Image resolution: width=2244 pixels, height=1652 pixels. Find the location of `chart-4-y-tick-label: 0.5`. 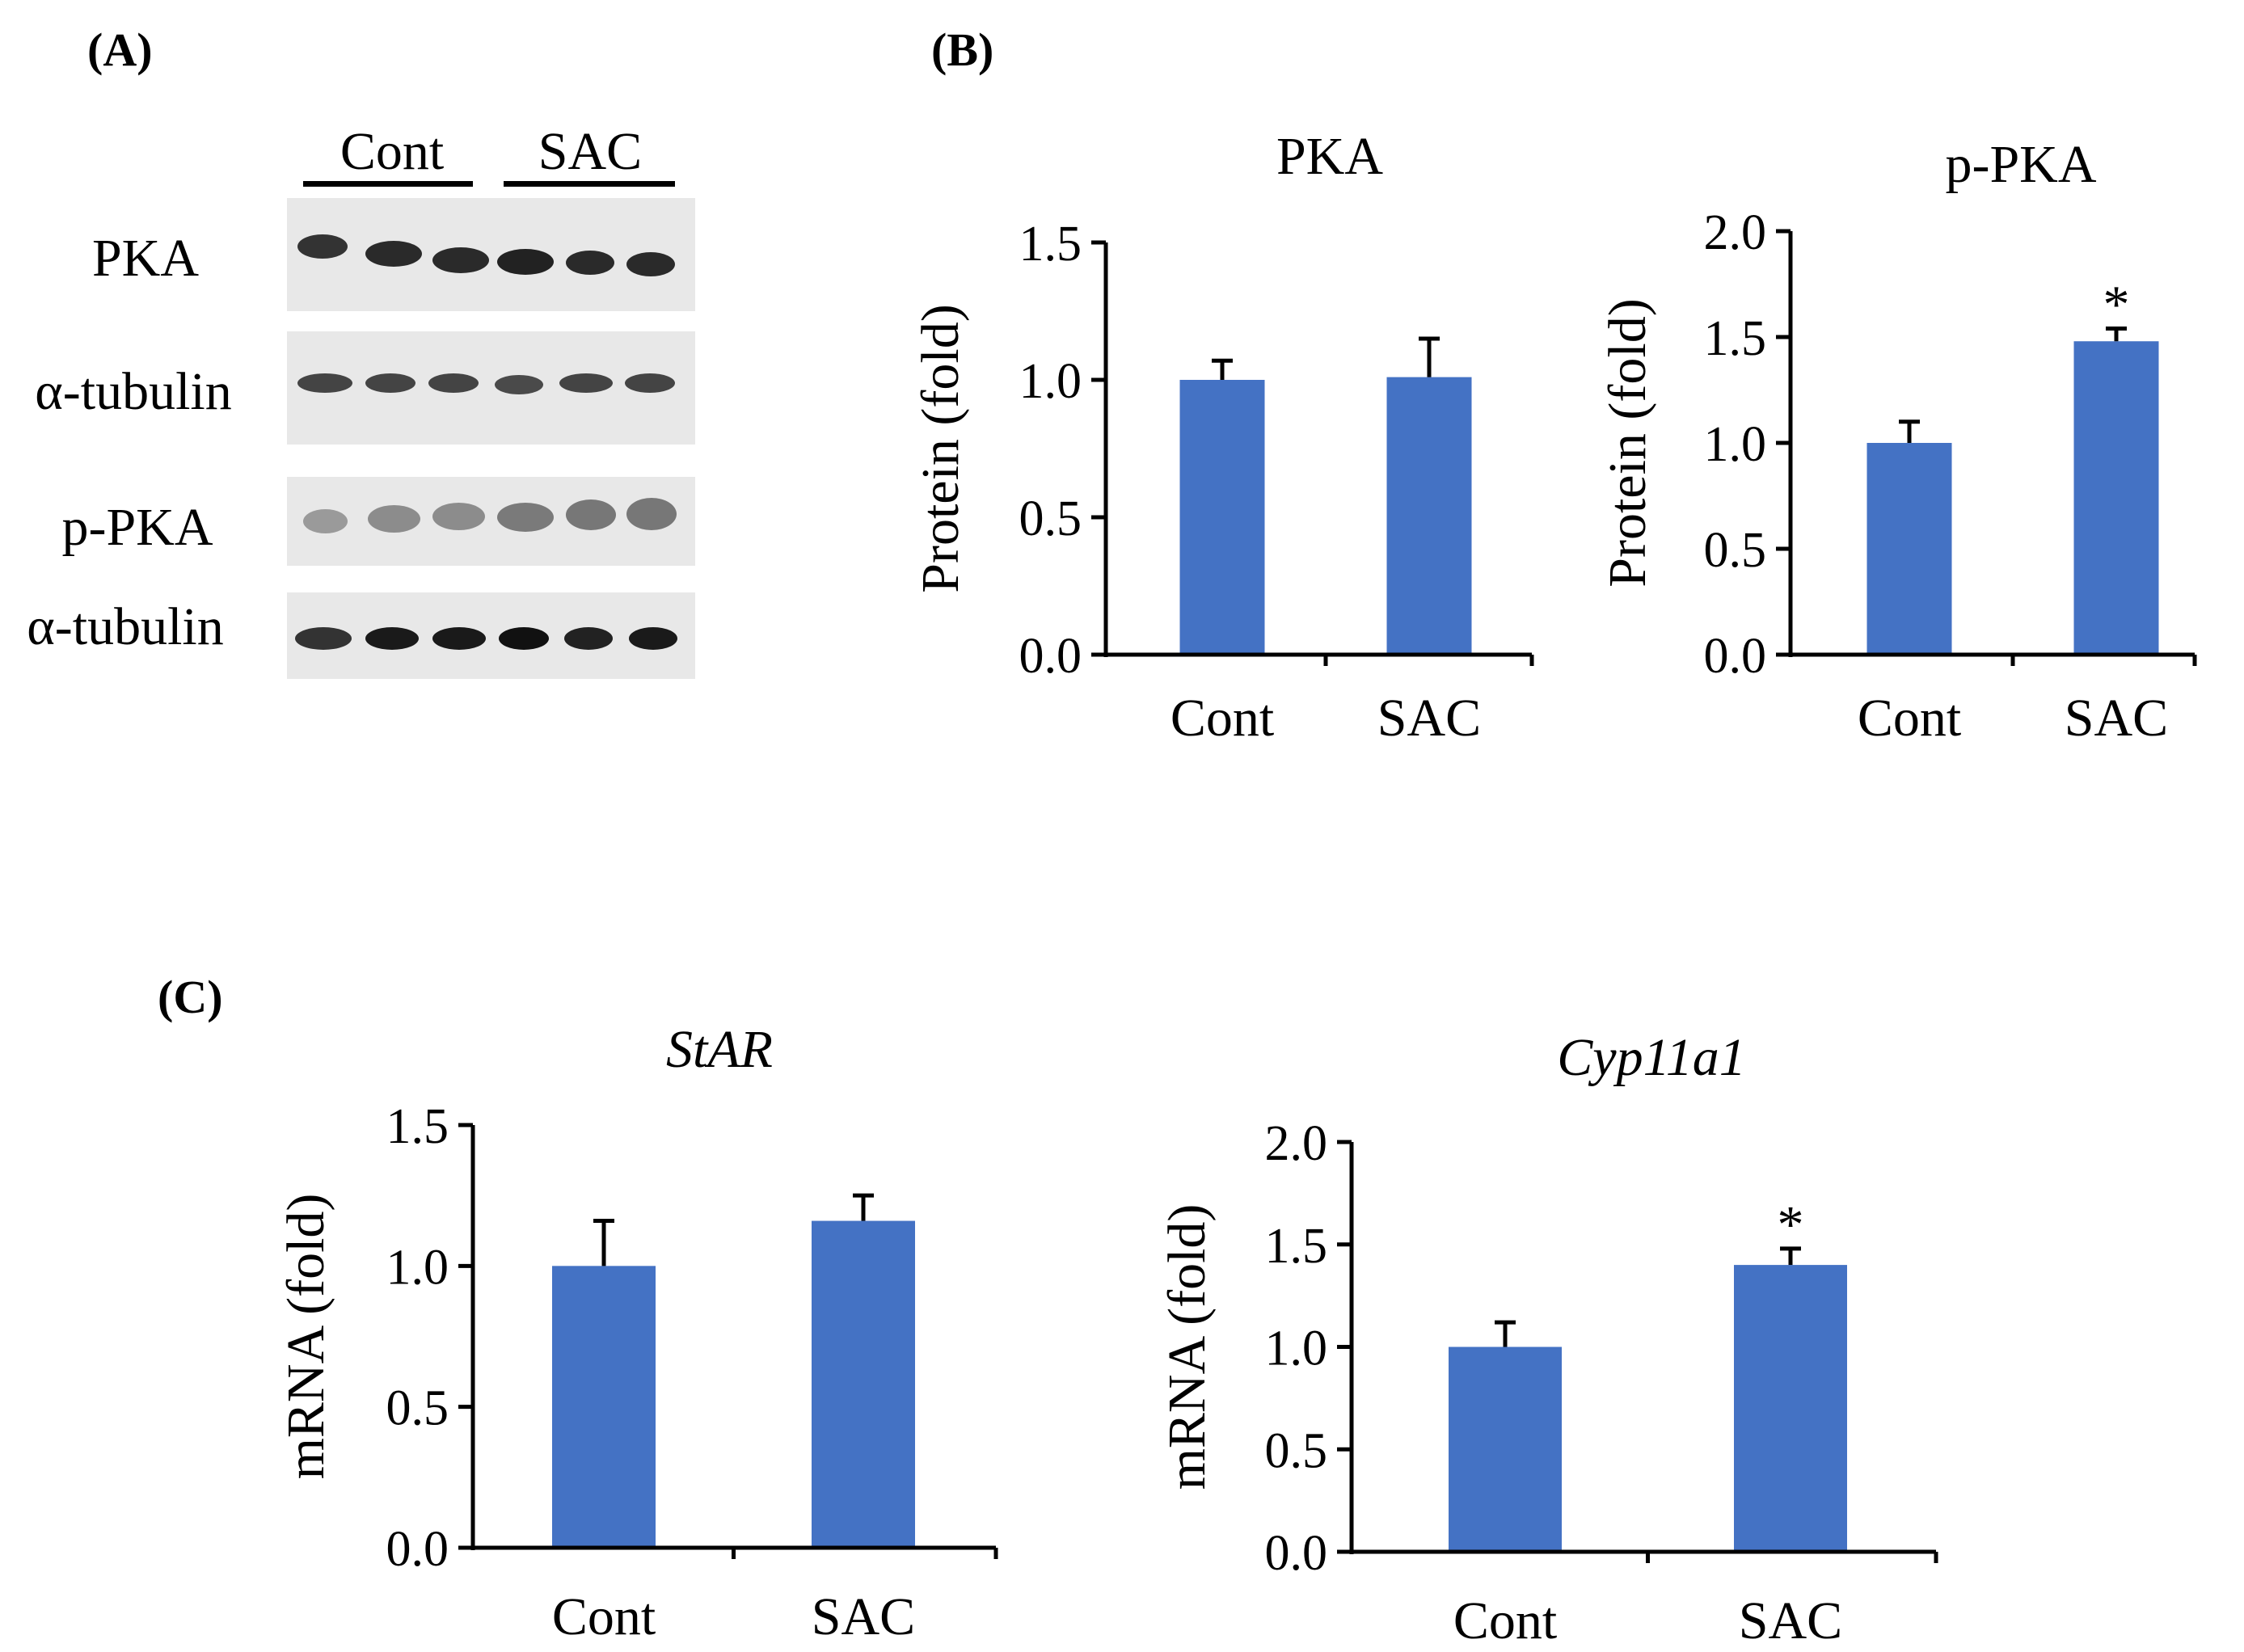

chart-4-y-tick-label: 0.5 is located at coordinates (1296, 1450).